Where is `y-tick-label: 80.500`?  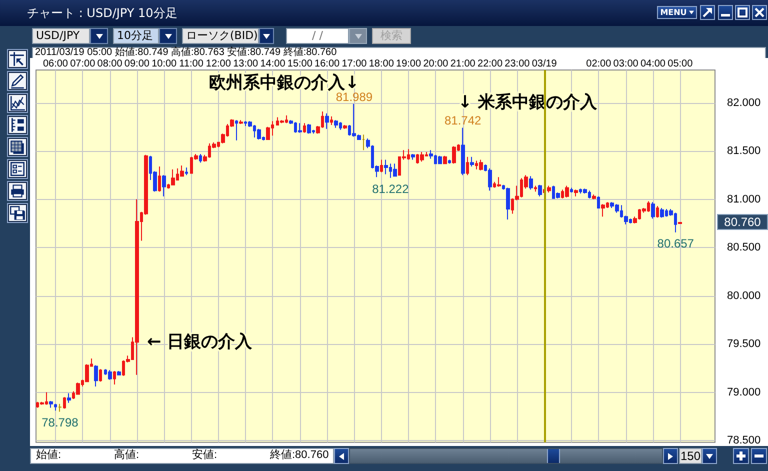
y-tick-label: 80.500 is located at coordinates (744, 248).